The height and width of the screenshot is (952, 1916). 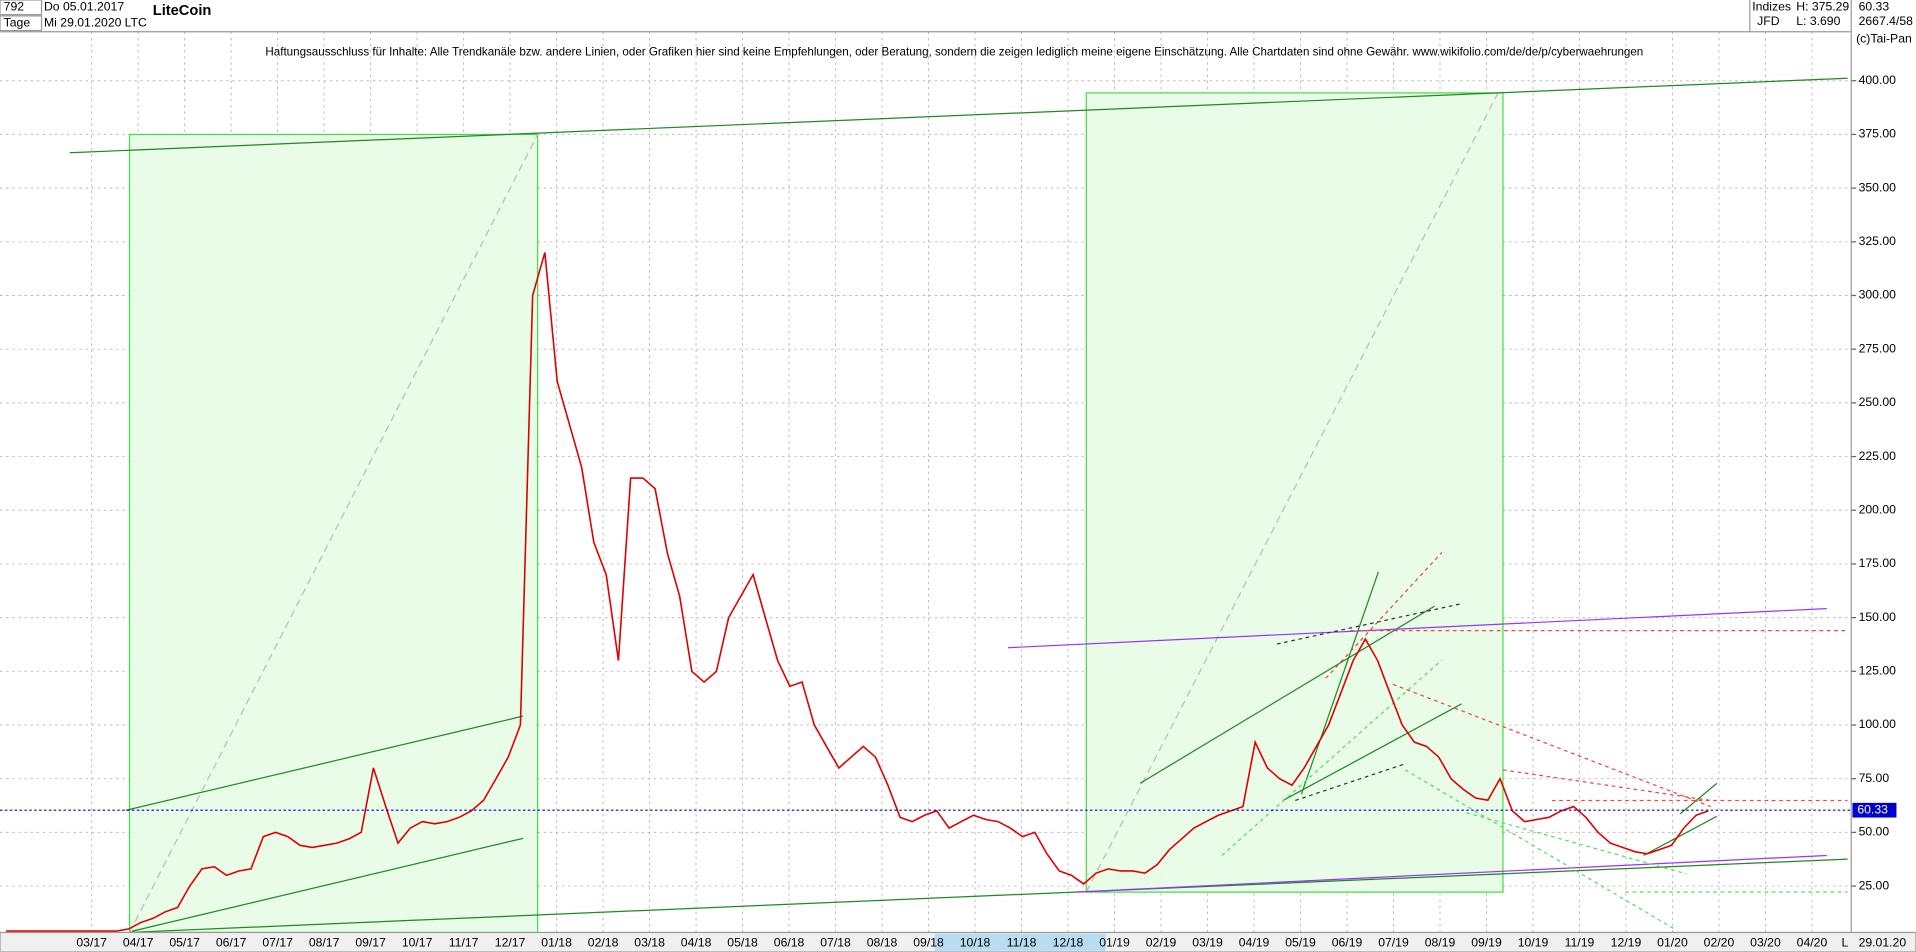 I want to click on info: 2667.4/58, so click(x=1886, y=21).